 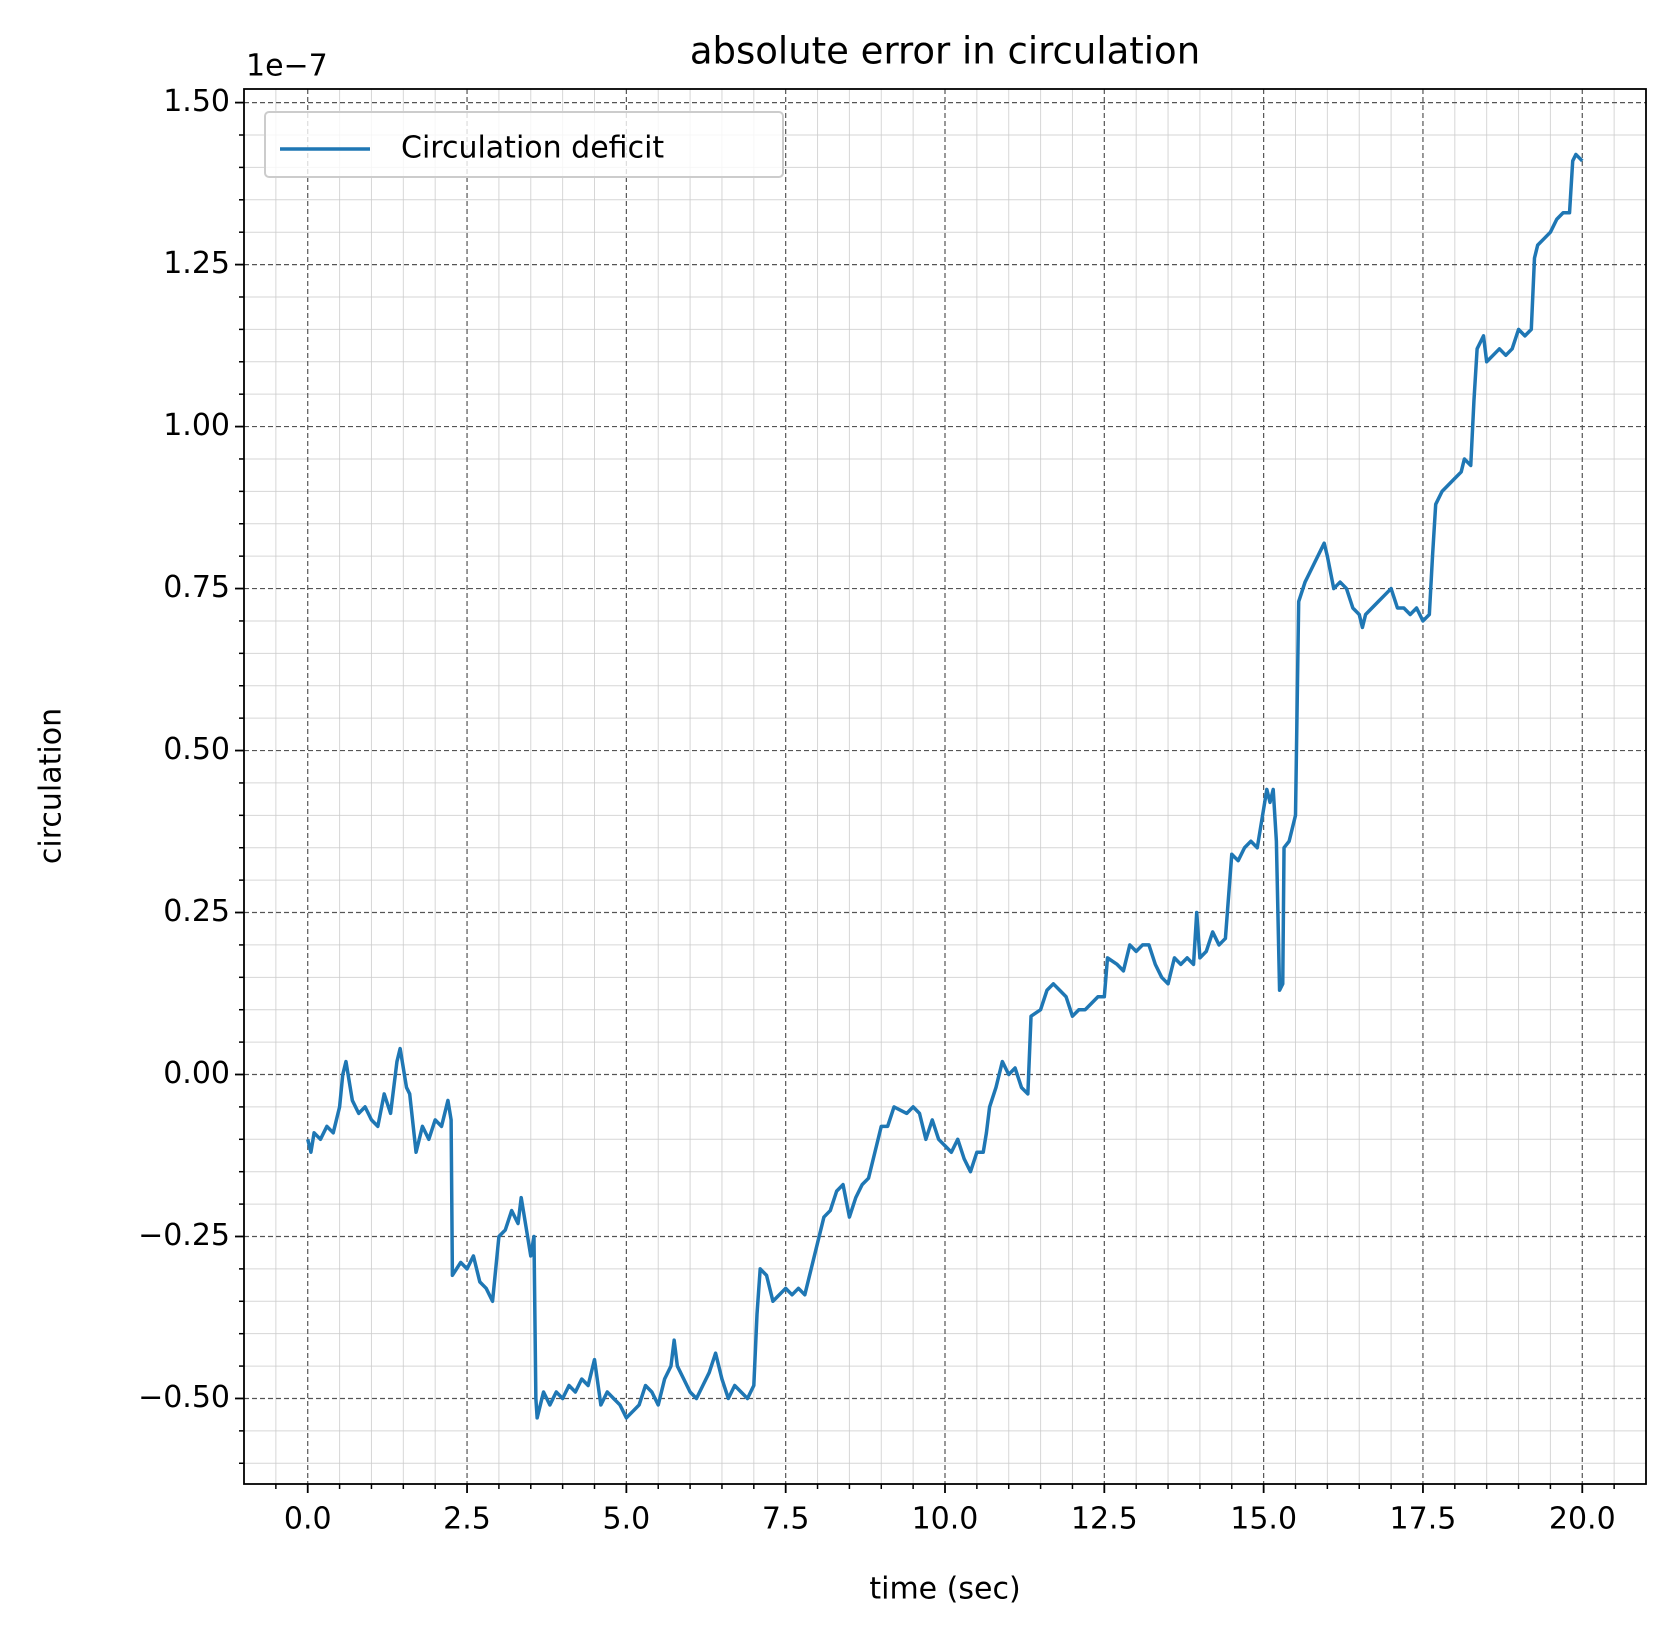 I want to click on legend-box, so click(x=524, y=144).